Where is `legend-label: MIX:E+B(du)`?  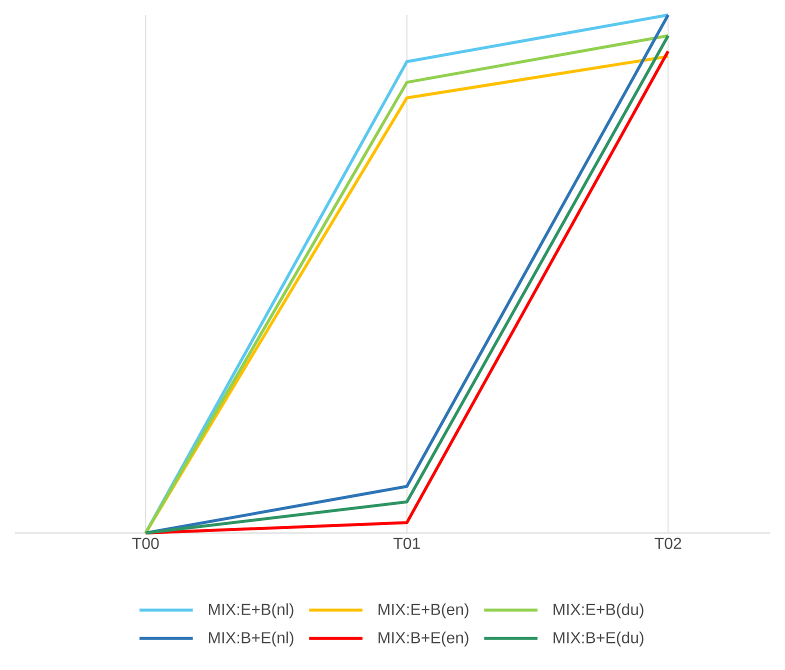
legend-label: MIX:E+B(du) is located at coordinates (599, 610).